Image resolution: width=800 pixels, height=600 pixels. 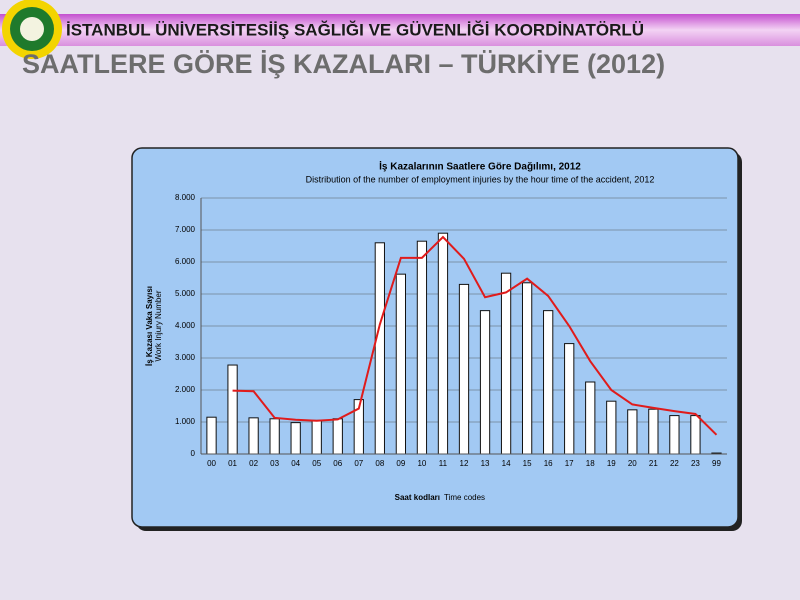 What do you see at coordinates (193, 453) in the screenshot?
I see `y-tick-label: 0` at bounding box center [193, 453].